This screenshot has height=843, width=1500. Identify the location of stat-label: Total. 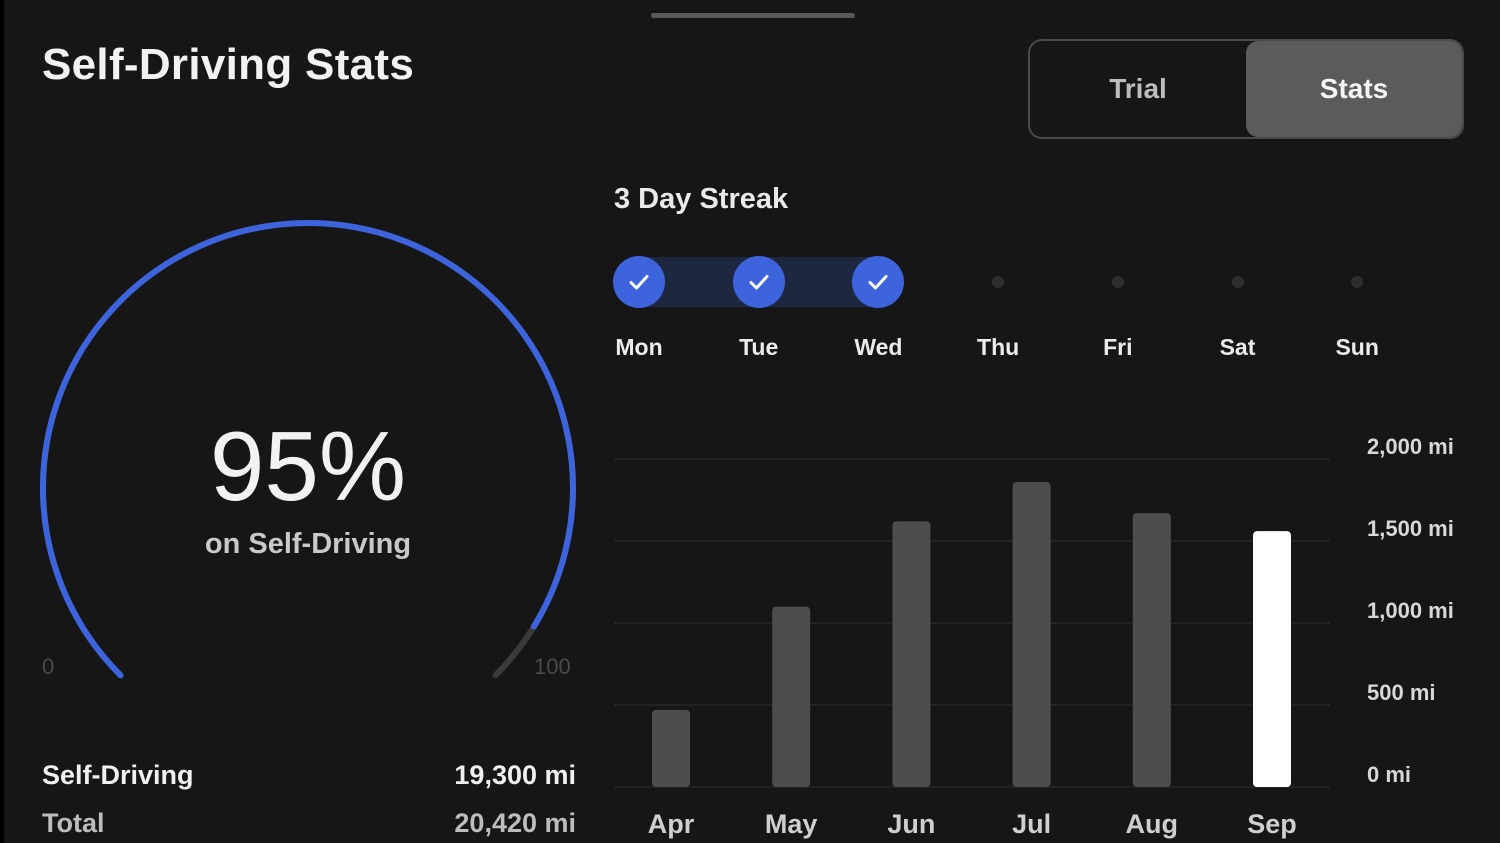
(73, 823).